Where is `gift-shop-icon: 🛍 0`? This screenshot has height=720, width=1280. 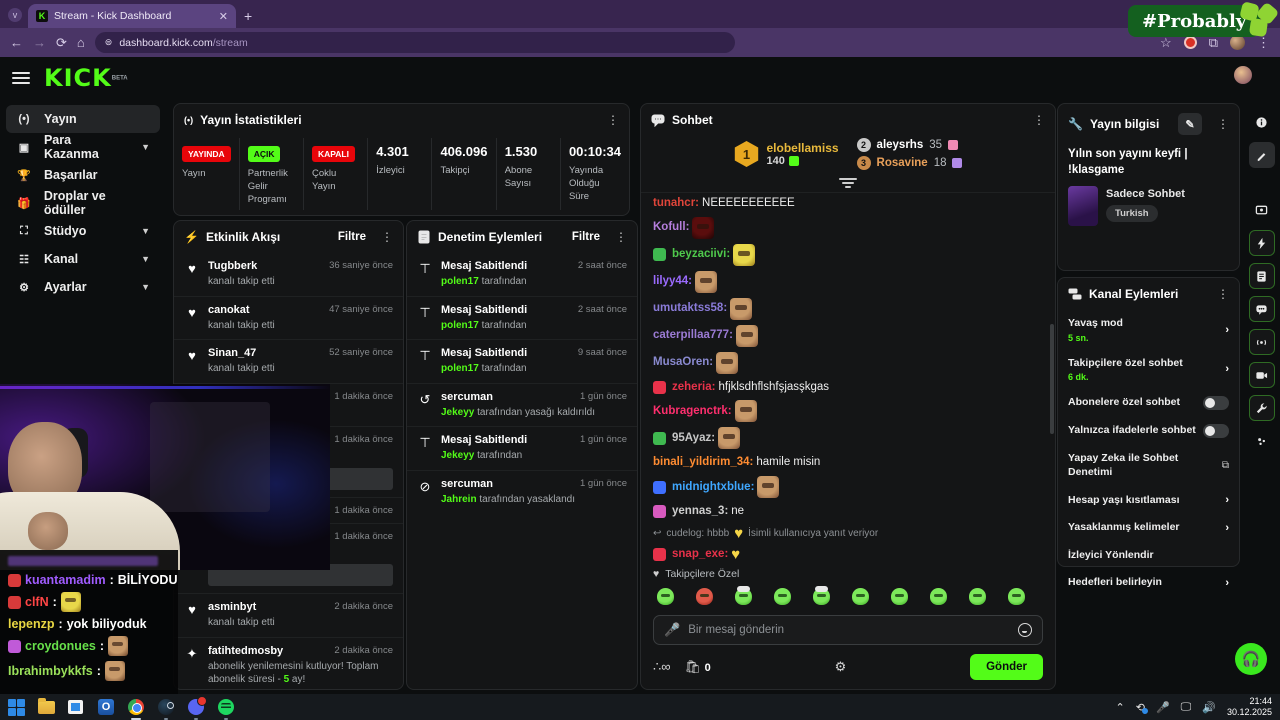
gift-shop-icon: 🛍 0 is located at coordinates (697, 666).